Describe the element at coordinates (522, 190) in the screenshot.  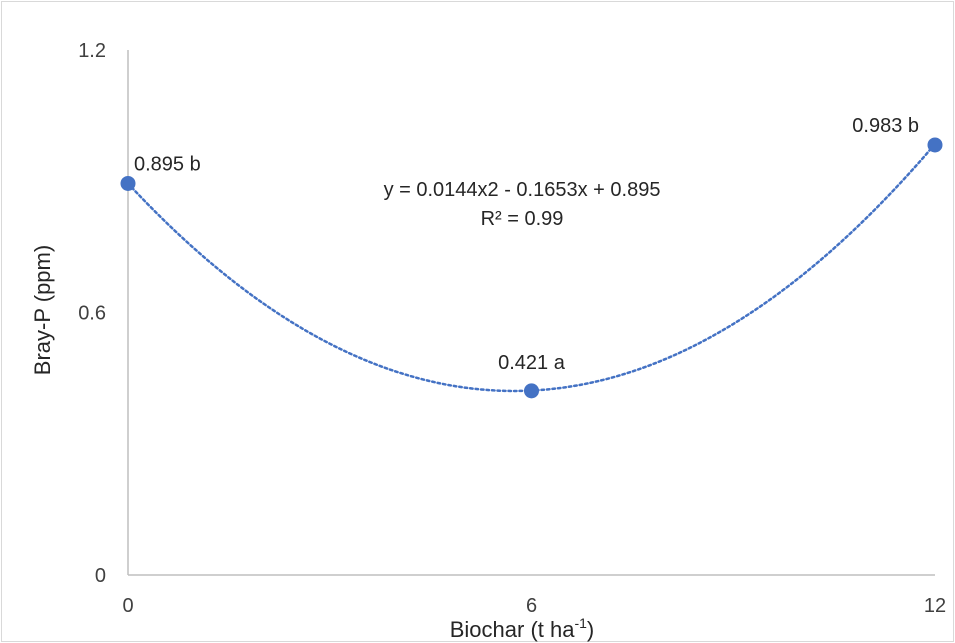
I see `trendline-equation: y = 0.0144x2 - 0.1653x + 0.895` at that location.